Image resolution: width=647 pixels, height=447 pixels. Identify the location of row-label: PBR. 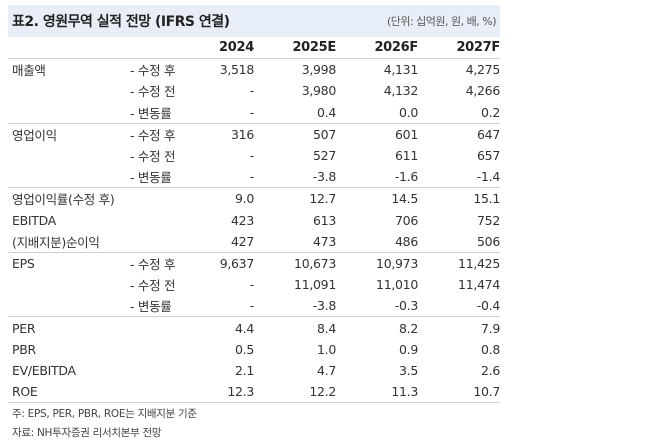
(24, 349).